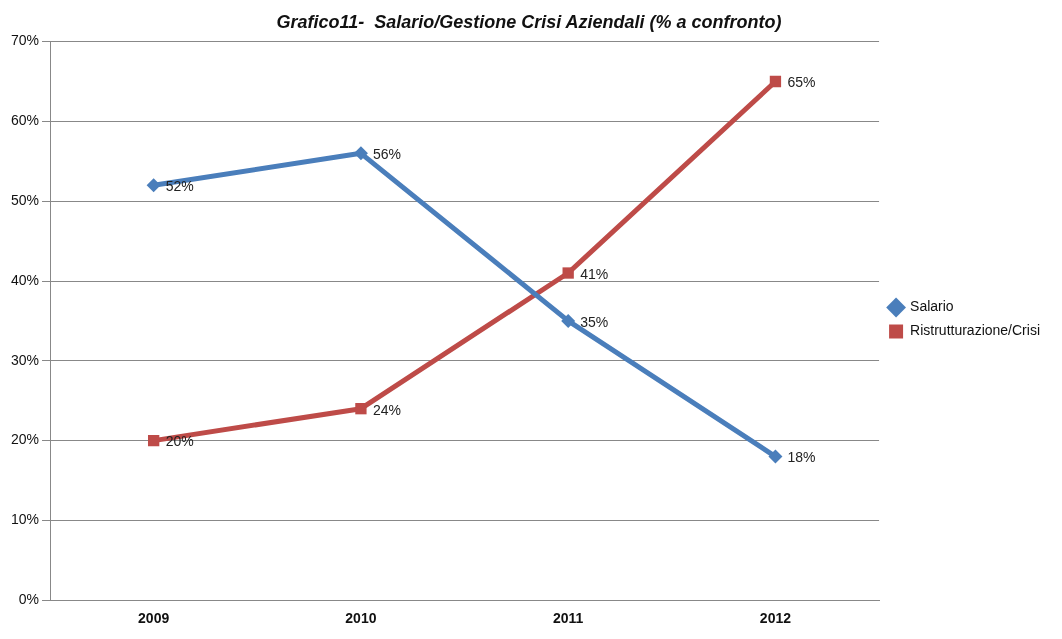 The width and height of the screenshot is (1062, 639). What do you see at coordinates (932, 306) in the screenshot?
I see `legend-label: Salario` at bounding box center [932, 306].